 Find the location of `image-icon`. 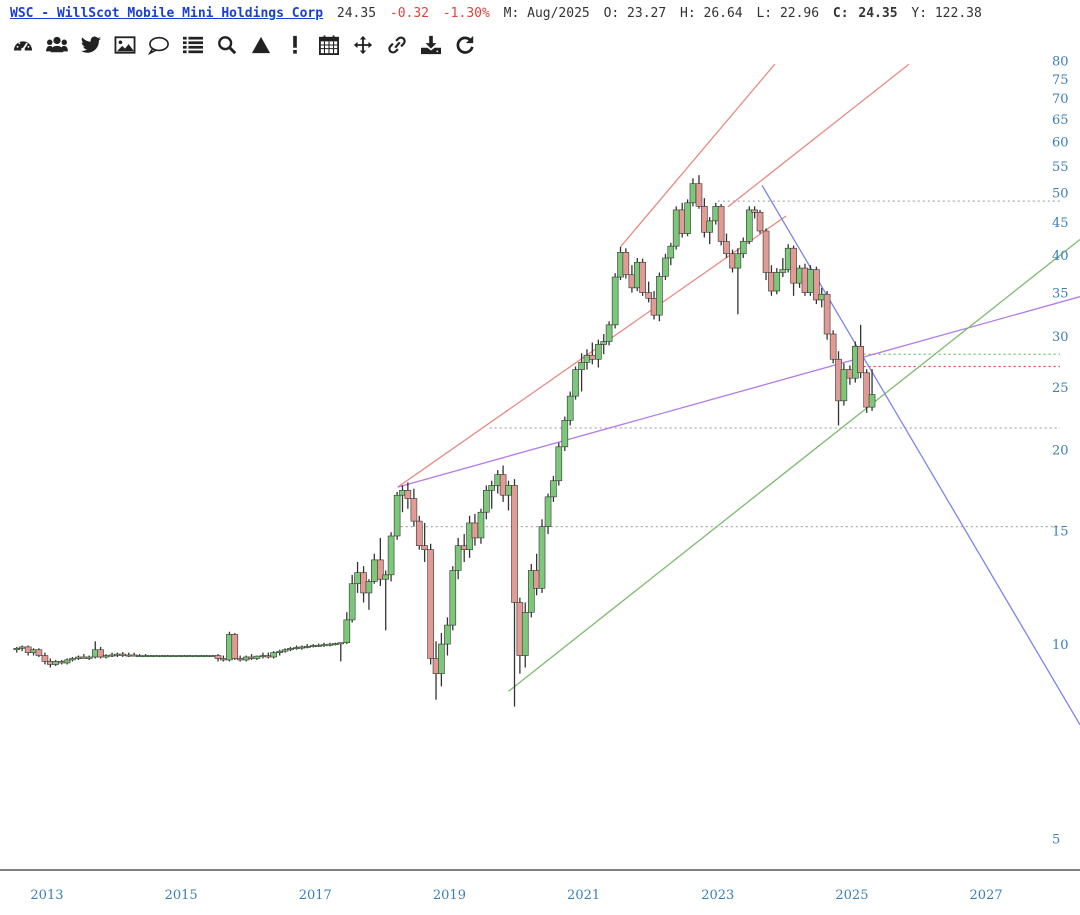

image-icon is located at coordinates (124, 45).